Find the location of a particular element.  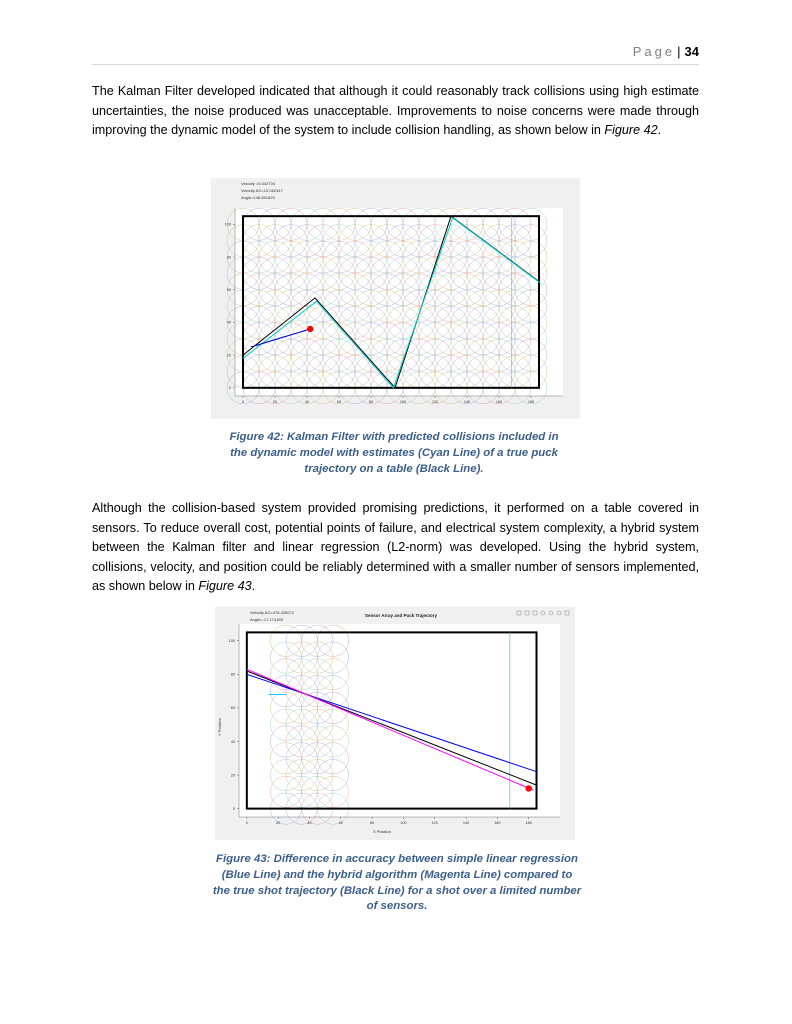

page-header: Page | 34 is located at coordinates (395, 54).